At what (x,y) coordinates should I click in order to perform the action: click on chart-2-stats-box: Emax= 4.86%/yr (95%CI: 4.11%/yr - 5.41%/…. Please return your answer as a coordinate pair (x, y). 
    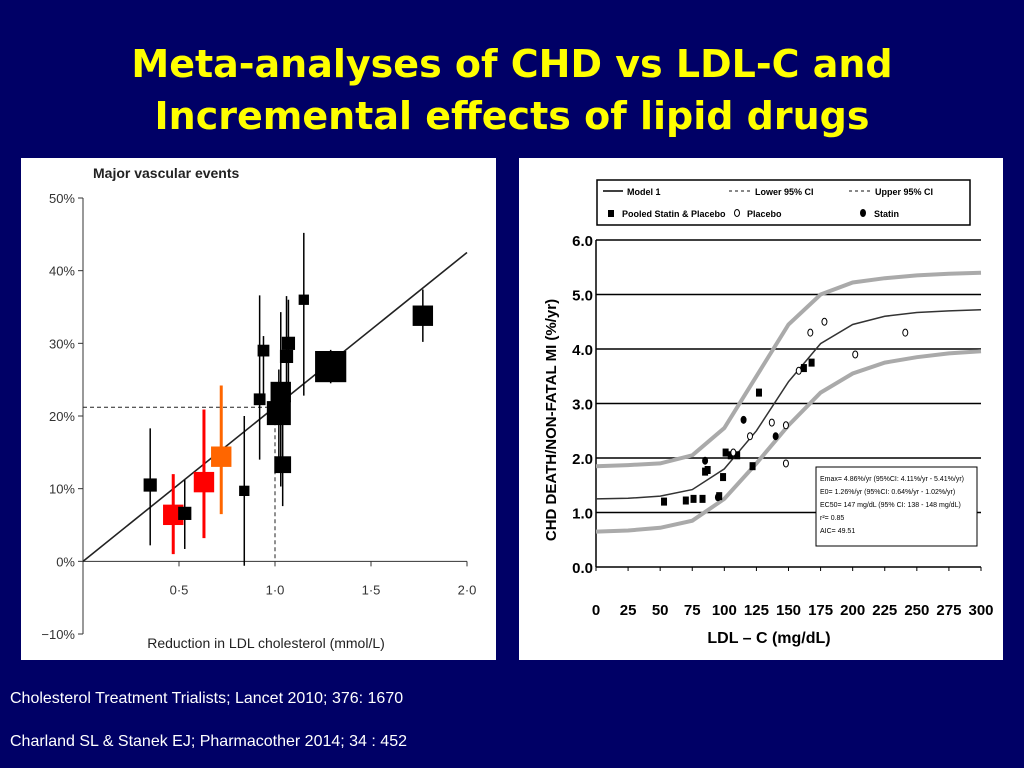
    Looking at the image, I should click on (896, 506).